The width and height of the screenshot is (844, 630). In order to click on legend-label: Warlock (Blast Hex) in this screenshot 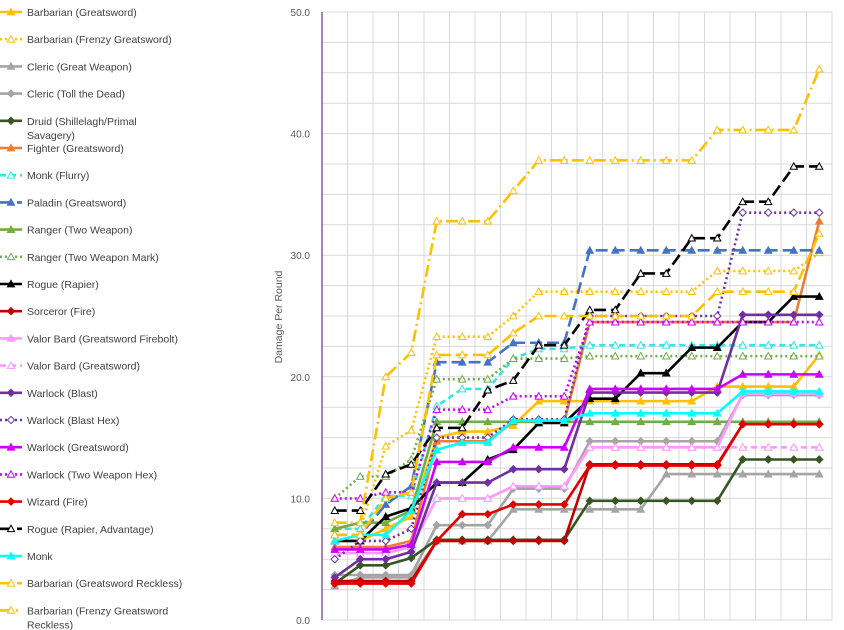, I will do `click(73, 421)`.